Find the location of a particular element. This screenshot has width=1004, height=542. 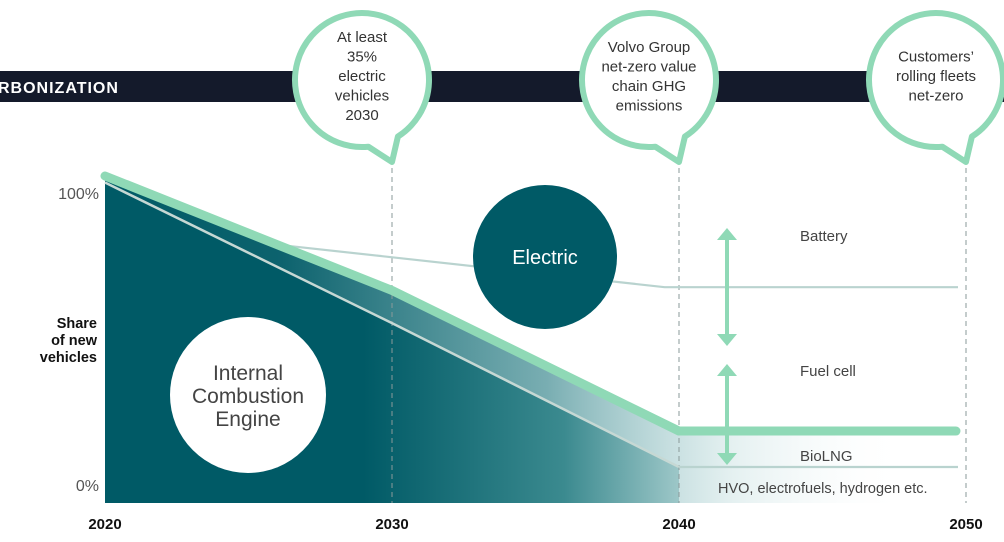

callout-line: At least is located at coordinates (362, 37).